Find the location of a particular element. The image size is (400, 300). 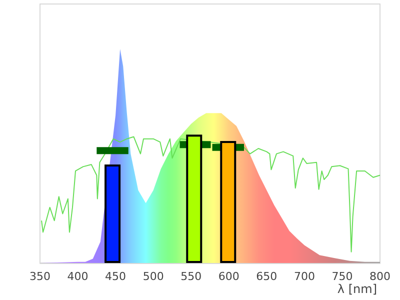

x-tick-label: 600 is located at coordinates (229, 276).